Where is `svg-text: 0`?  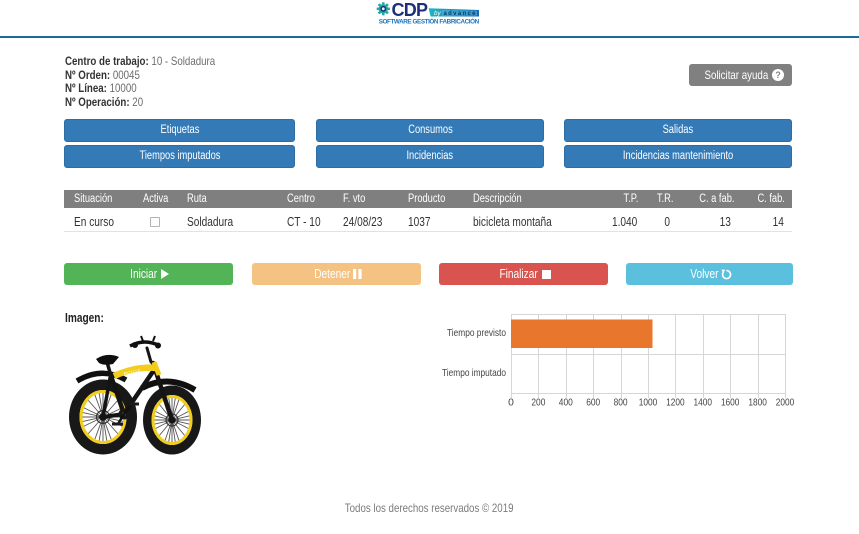
svg-text: 0 is located at coordinates (511, 403).